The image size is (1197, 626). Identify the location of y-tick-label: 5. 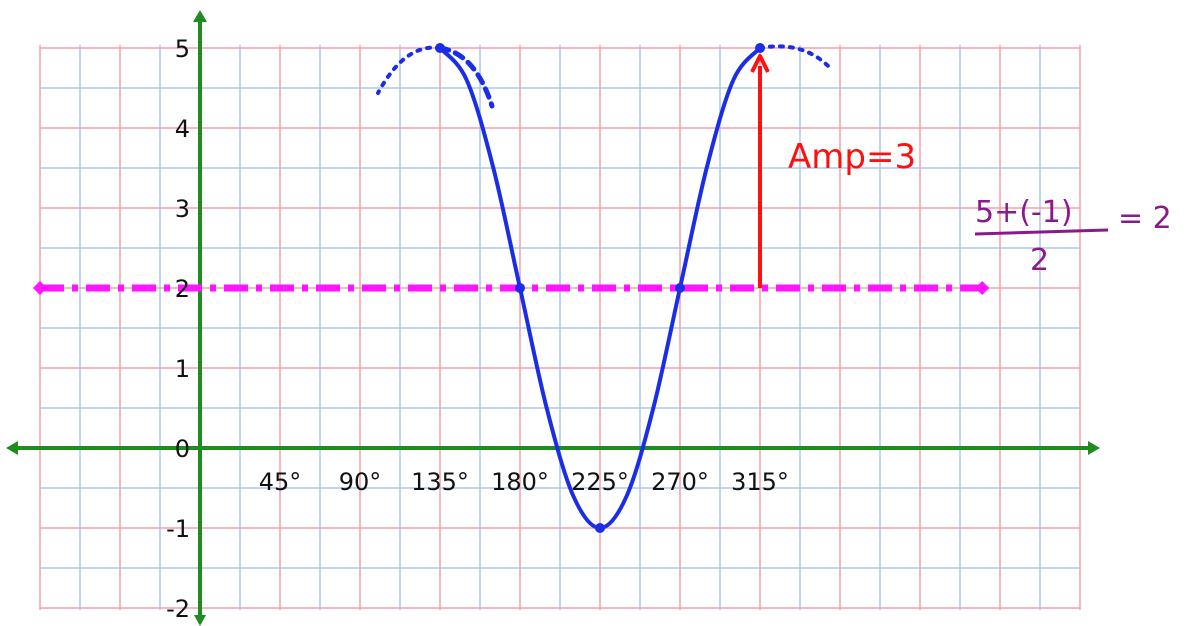
(182, 49).